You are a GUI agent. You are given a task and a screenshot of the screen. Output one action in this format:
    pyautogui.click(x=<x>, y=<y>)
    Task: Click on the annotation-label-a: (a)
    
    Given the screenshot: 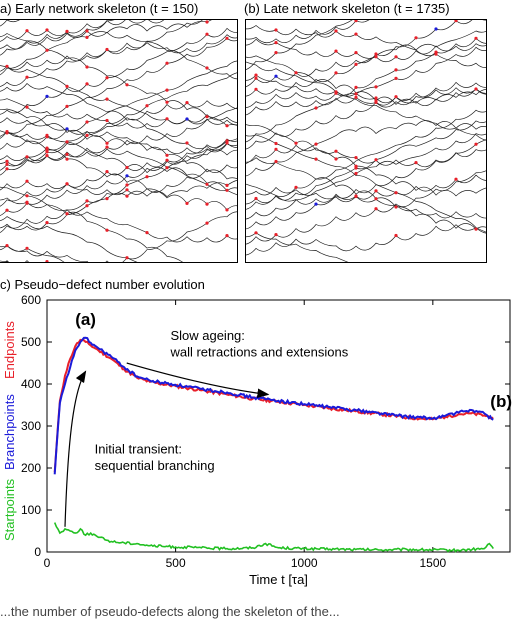 What is the action you would take?
    pyautogui.click(x=85, y=319)
    